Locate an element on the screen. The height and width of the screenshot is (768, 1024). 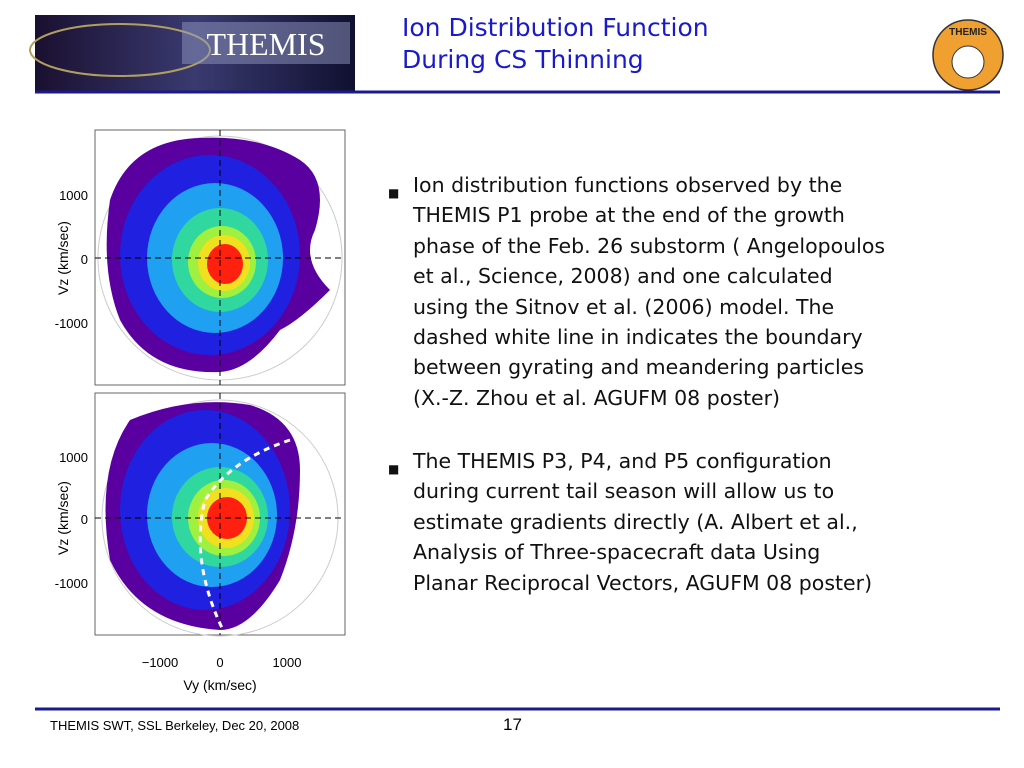
x-tick-label: −1000 is located at coordinates (160, 662).